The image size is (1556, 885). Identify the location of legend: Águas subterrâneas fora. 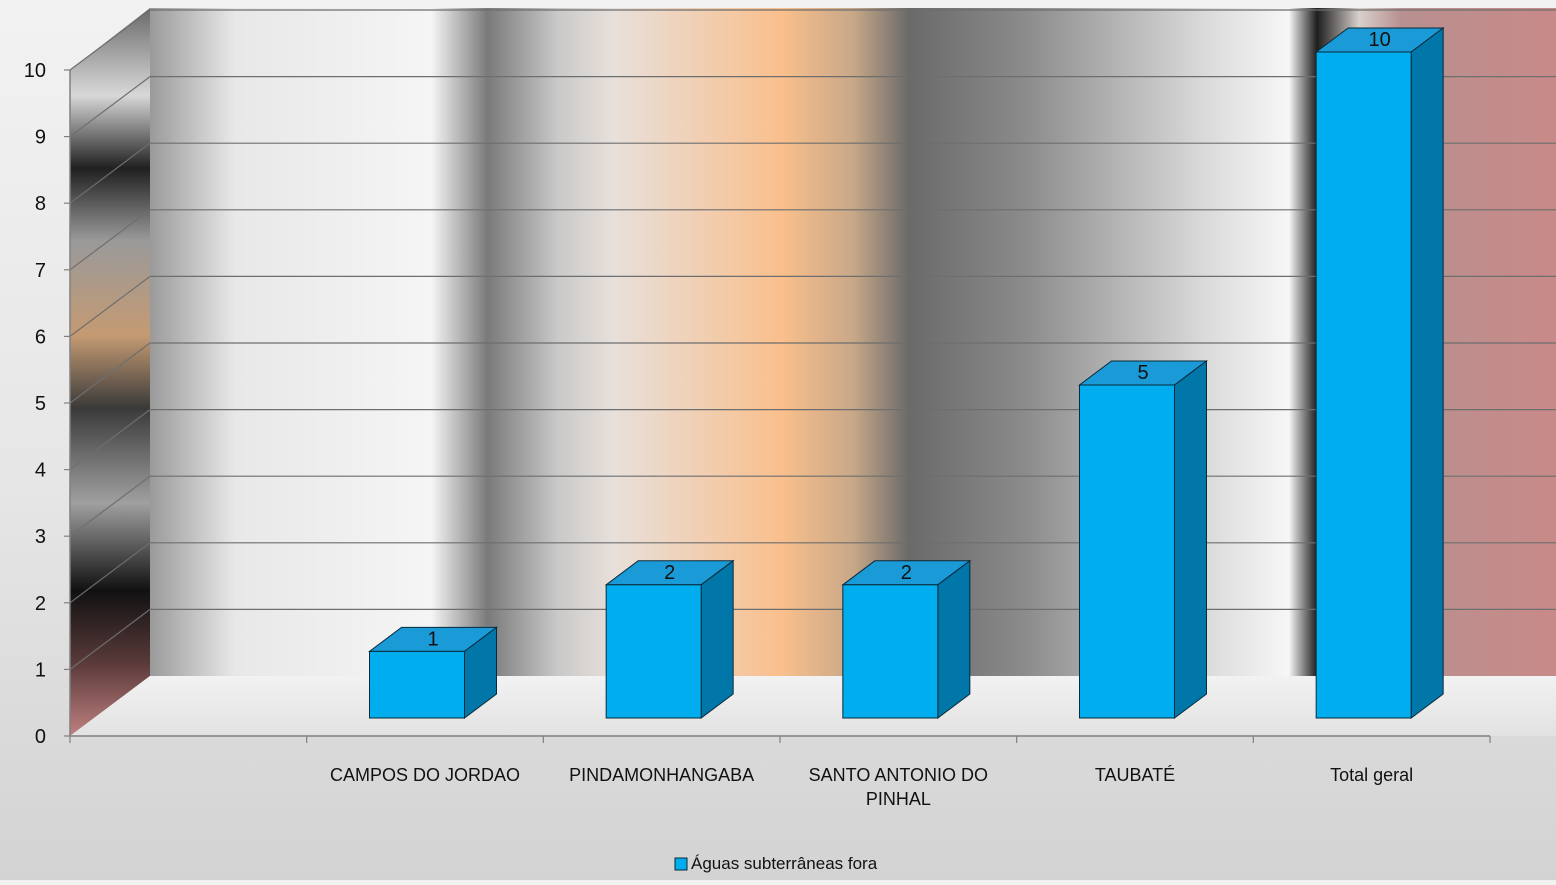
(776, 863).